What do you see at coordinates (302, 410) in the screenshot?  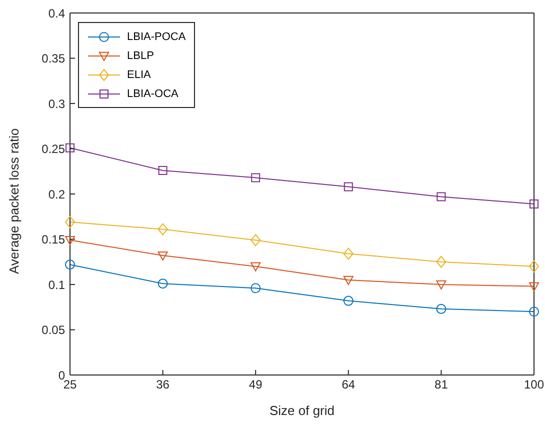 I see `x-axis-title: Size of grid` at bounding box center [302, 410].